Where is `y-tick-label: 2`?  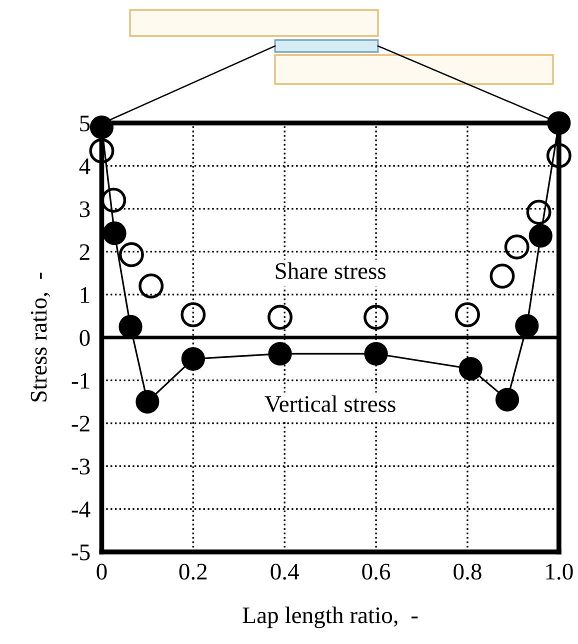 y-tick-label: 2 is located at coordinates (85, 252).